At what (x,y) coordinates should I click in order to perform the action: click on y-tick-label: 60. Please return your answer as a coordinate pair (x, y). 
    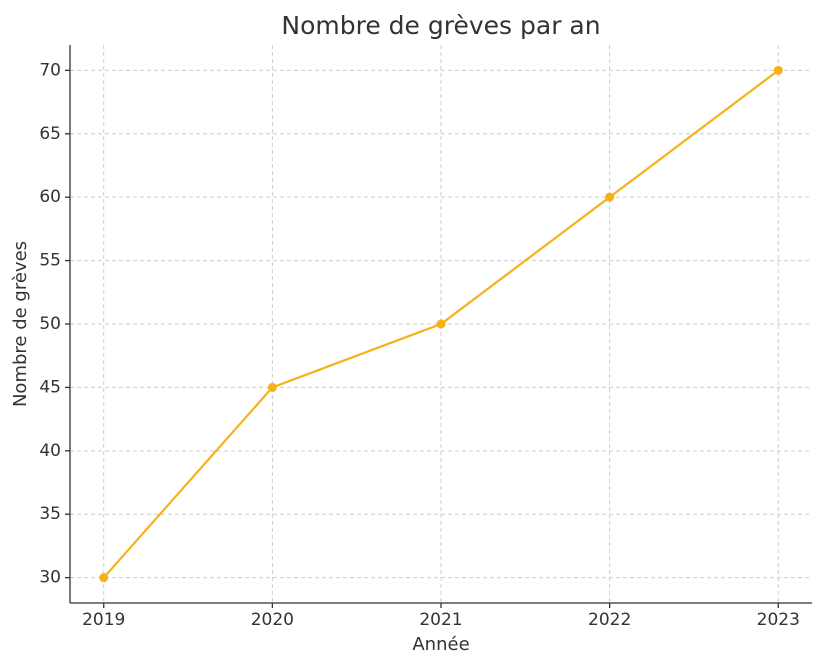
    Looking at the image, I should click on (50, 197).